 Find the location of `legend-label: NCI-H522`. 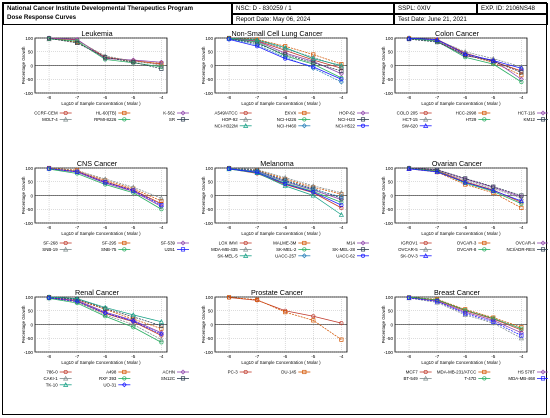

legend-label: NCI-H522 is located at coordinates (345, 125).